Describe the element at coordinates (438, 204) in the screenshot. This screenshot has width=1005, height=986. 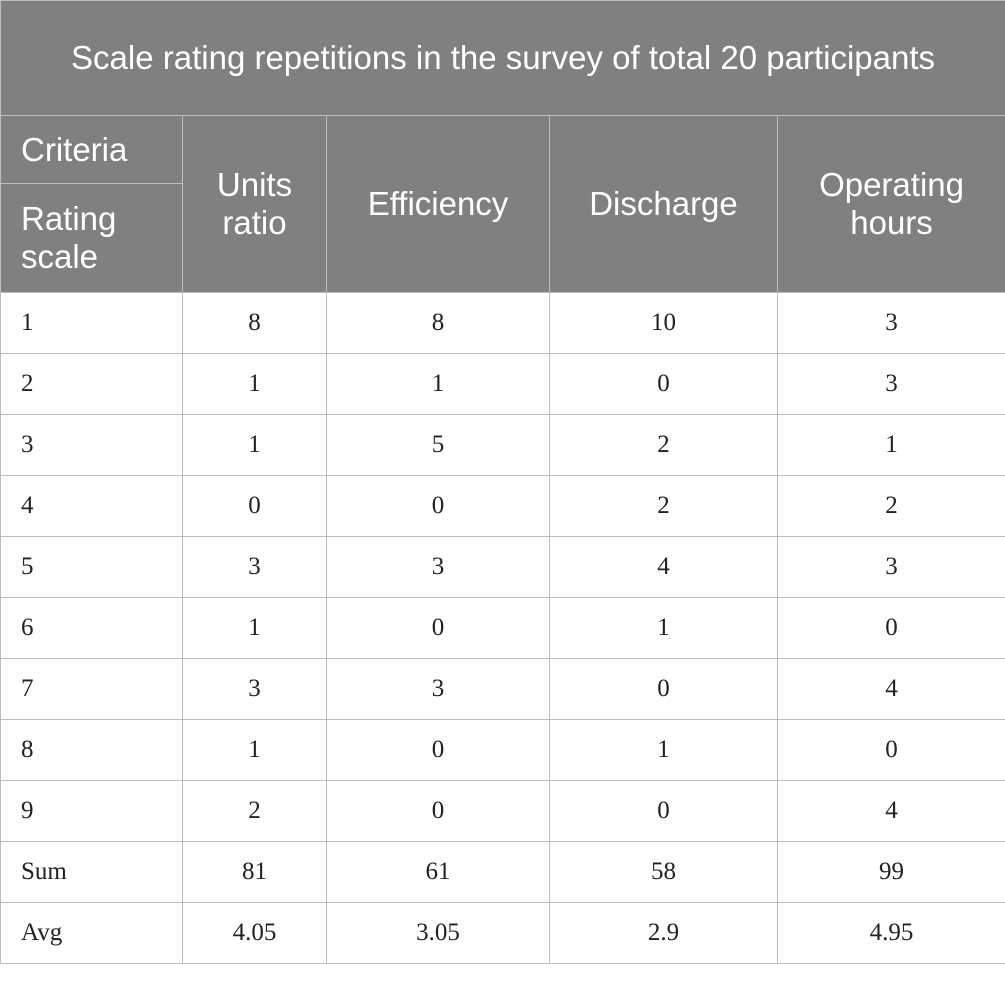
I see `column-header-efficiency: Efficiency` at that location.